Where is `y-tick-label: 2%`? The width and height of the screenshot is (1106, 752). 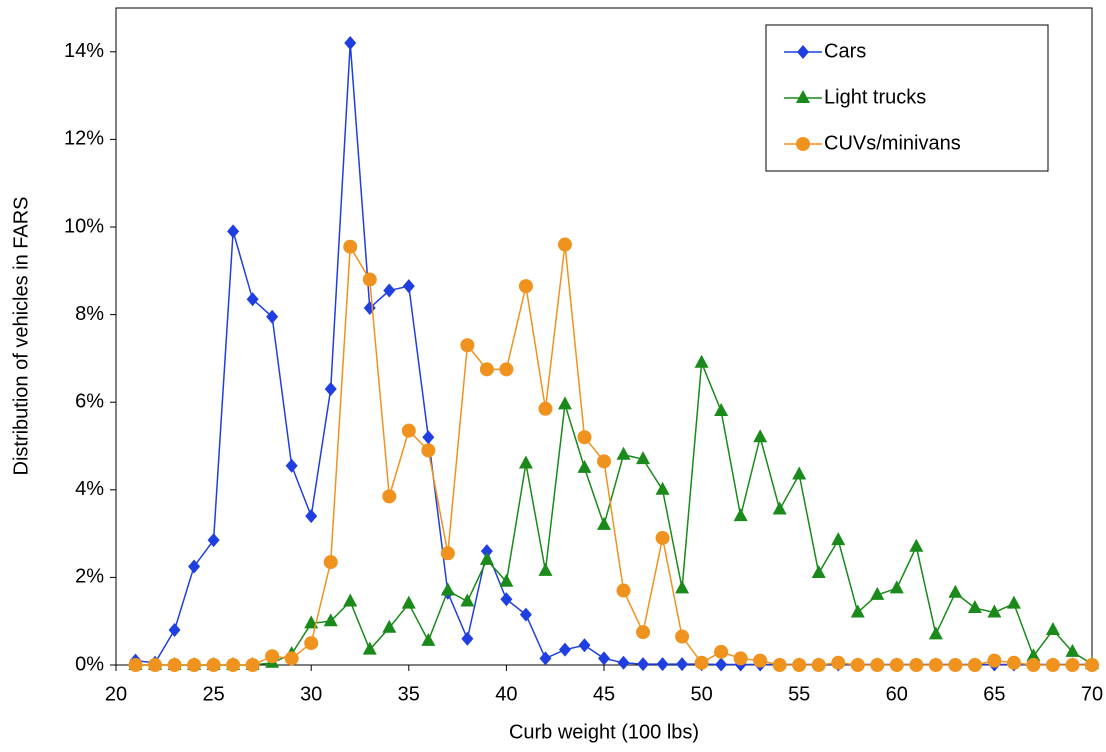 y-tick-label: 2% is located at coordinates (89, 577).